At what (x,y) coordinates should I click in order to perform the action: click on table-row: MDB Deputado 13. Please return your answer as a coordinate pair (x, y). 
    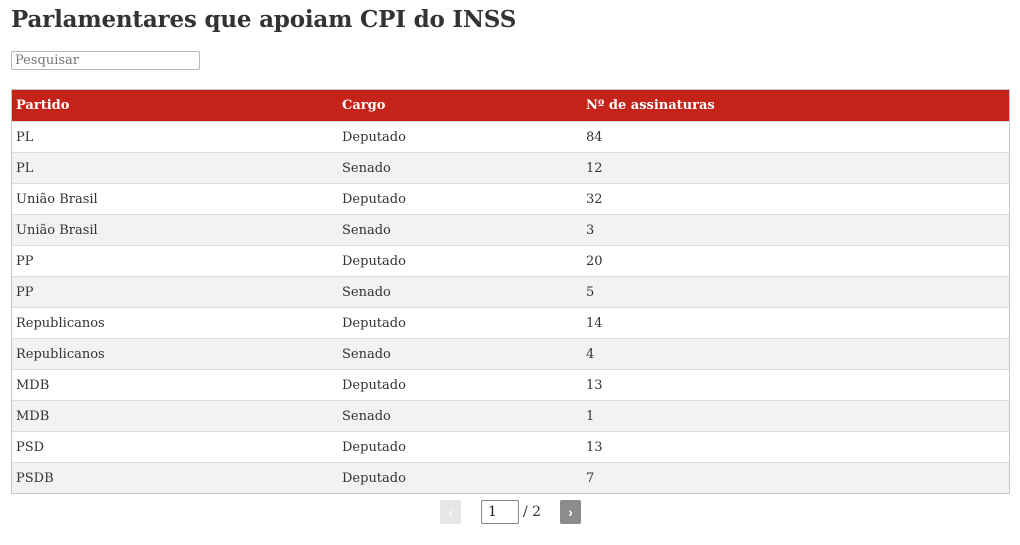
    Looking at the image, I should click on (510, 385).